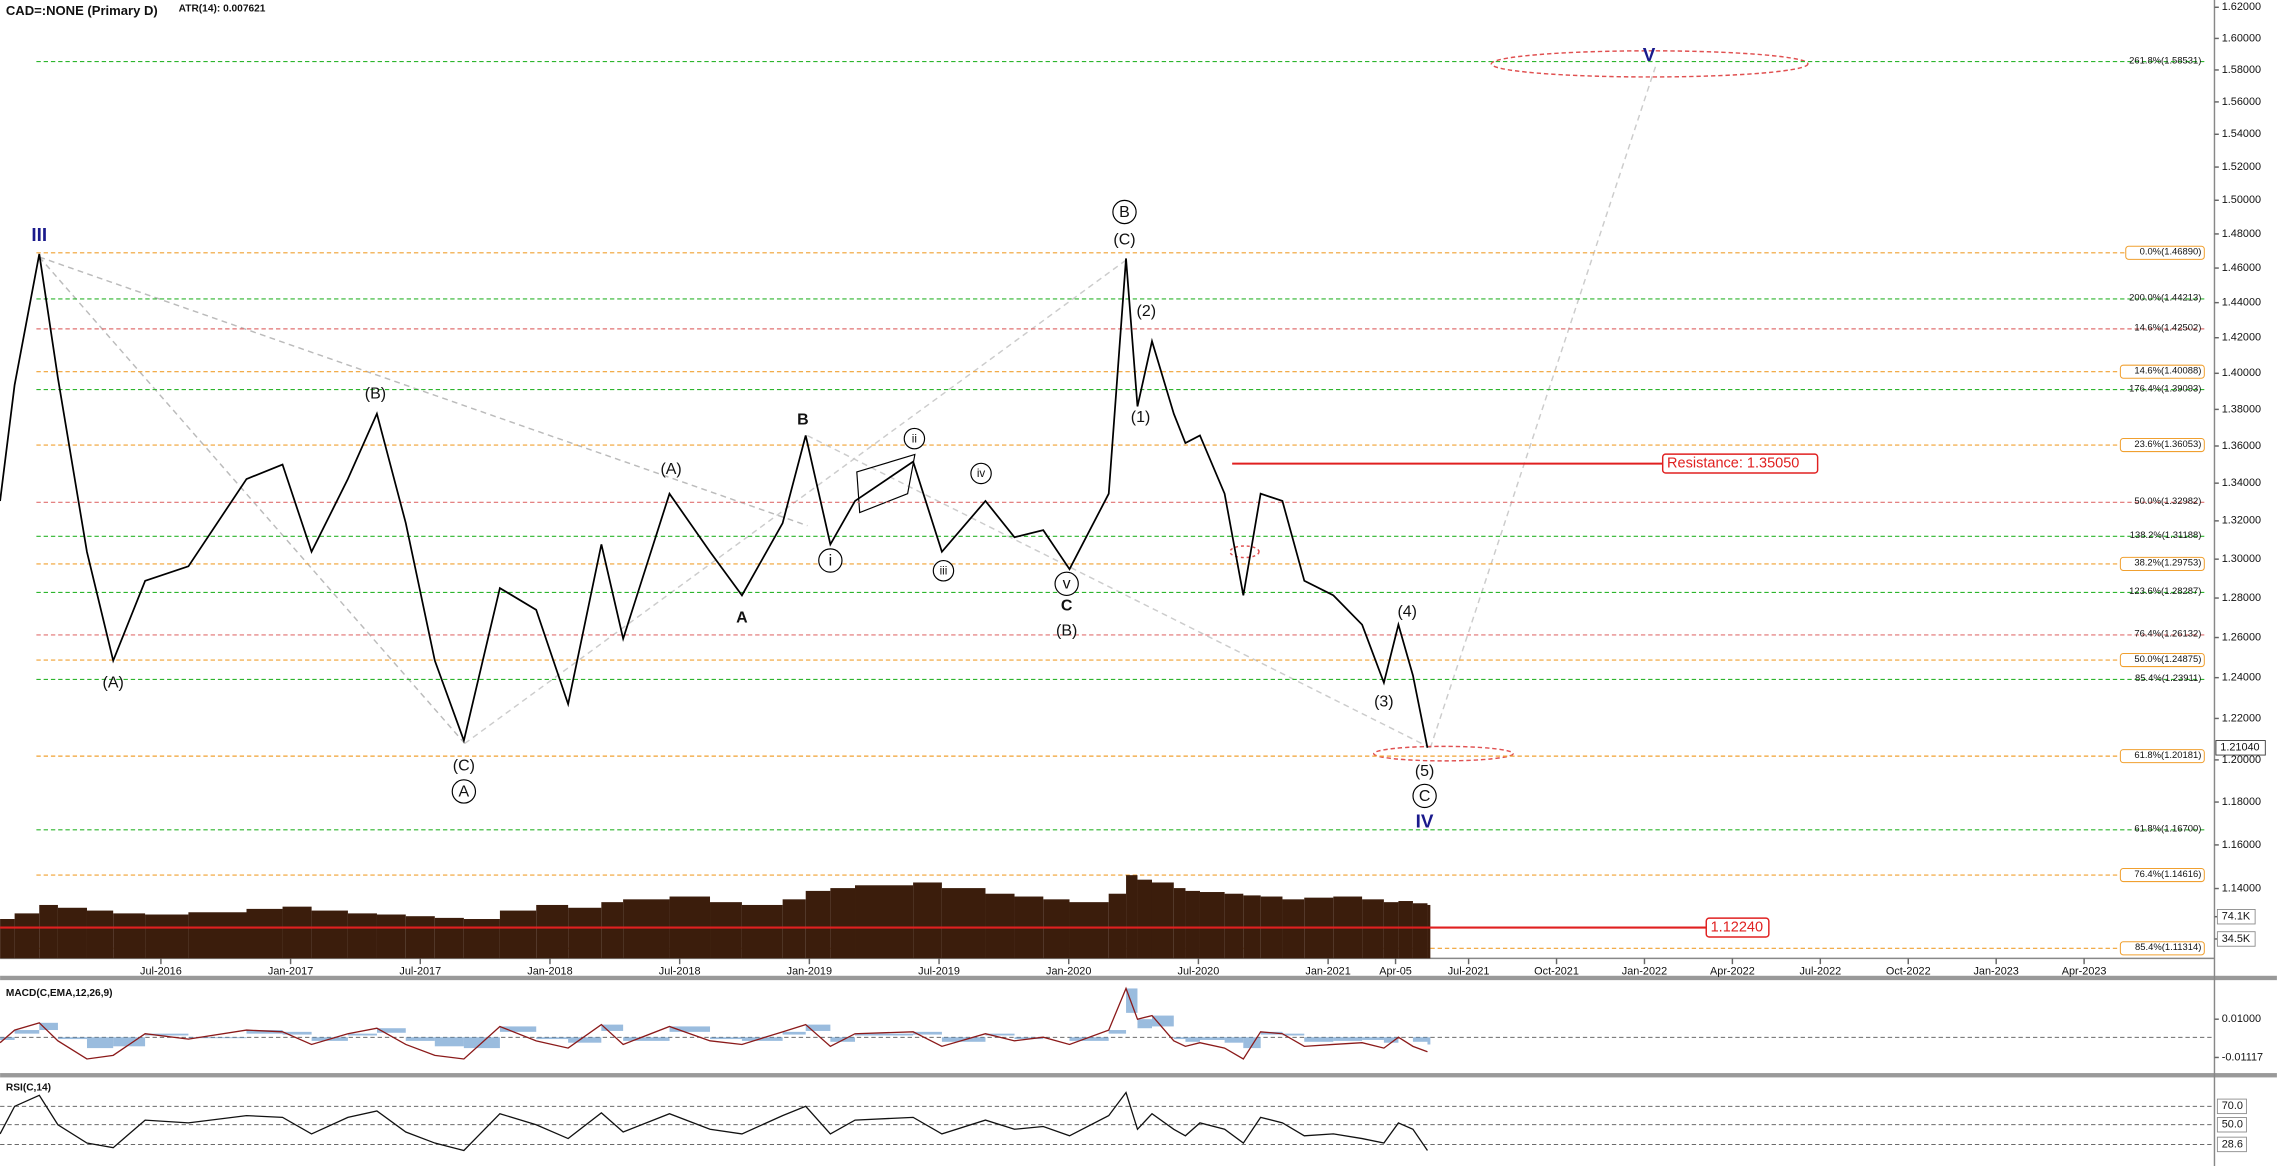 The width and height of the screenshot is (2277, 1166). Describe the element at coordinates (2242, 1057) in the screenshot. I see `y-tick-label: -0.01117` at that location.